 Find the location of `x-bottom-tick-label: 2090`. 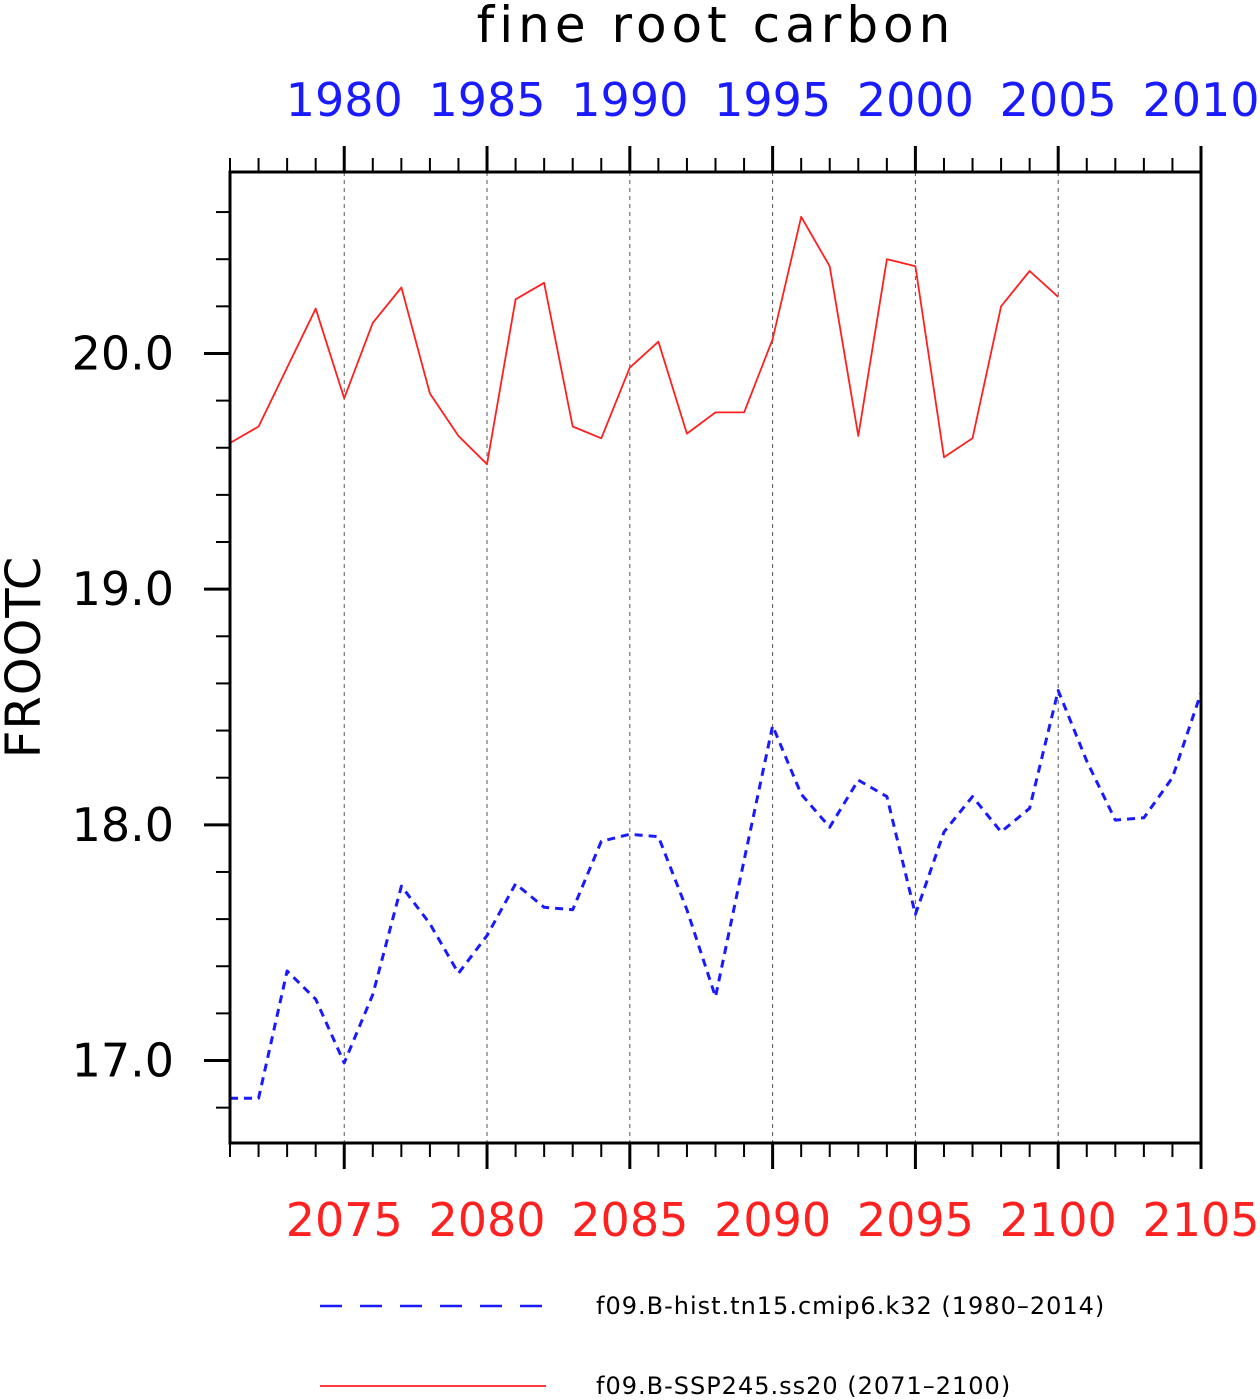

x-bottom-tick-label: 2090 is located at coordinates (772, 1220).